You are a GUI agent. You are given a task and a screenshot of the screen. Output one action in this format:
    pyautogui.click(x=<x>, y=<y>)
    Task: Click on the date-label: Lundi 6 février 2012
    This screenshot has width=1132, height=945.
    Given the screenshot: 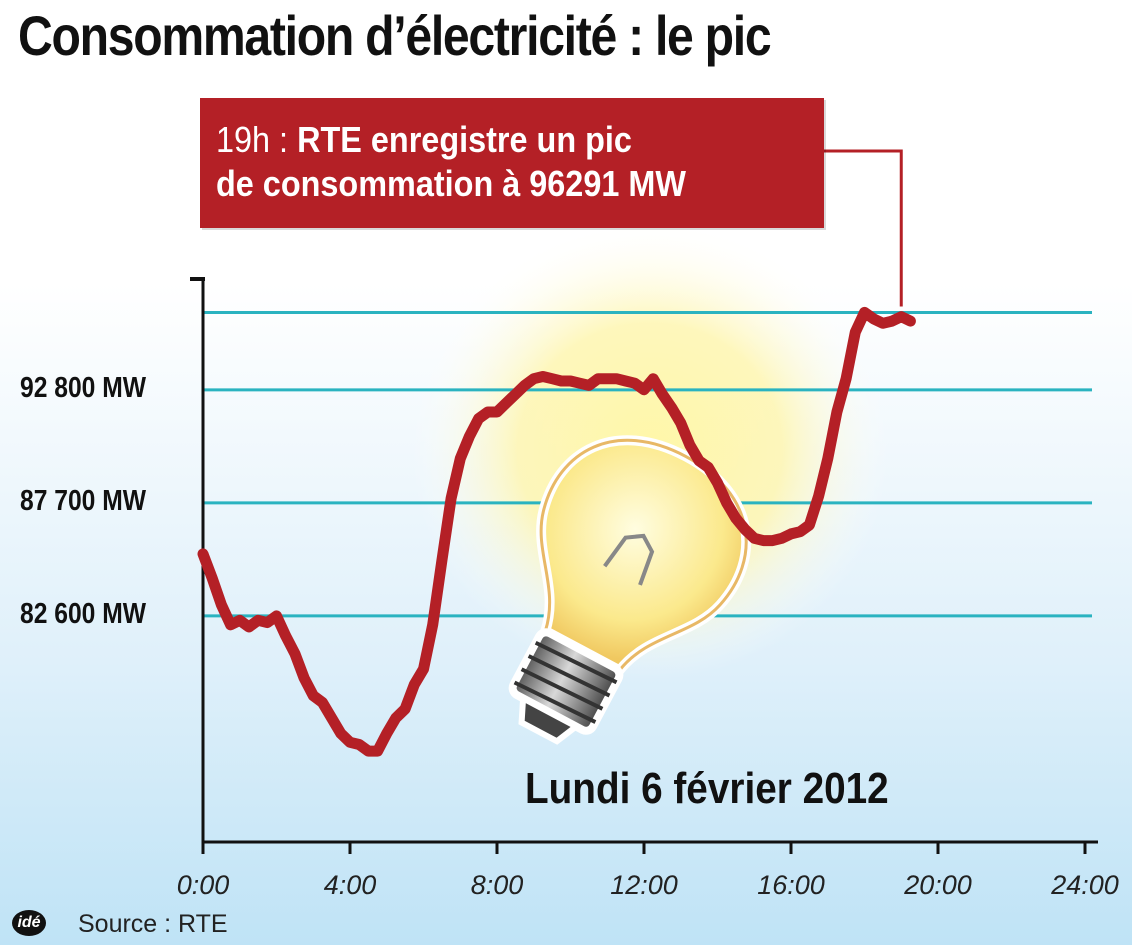 What is the action you would take?
    pyautogui.click(x=707, y=788)
    